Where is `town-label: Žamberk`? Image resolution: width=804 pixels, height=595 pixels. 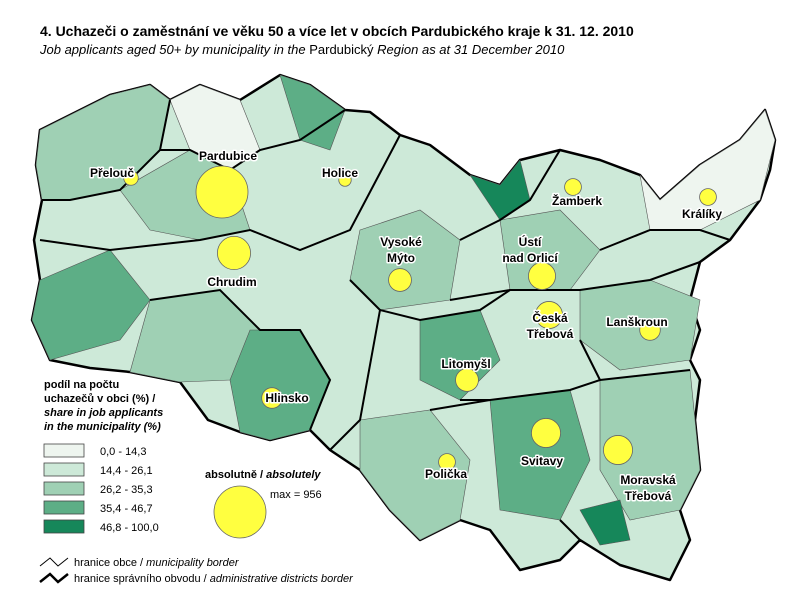
town-label: Žamberk is located at coordinates (577, 200).